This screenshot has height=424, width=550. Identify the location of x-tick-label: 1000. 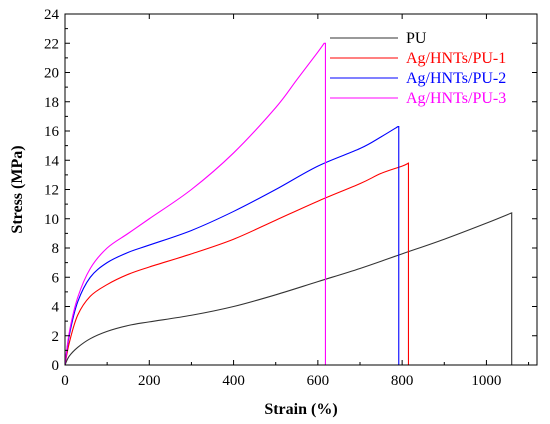
(486, 381).